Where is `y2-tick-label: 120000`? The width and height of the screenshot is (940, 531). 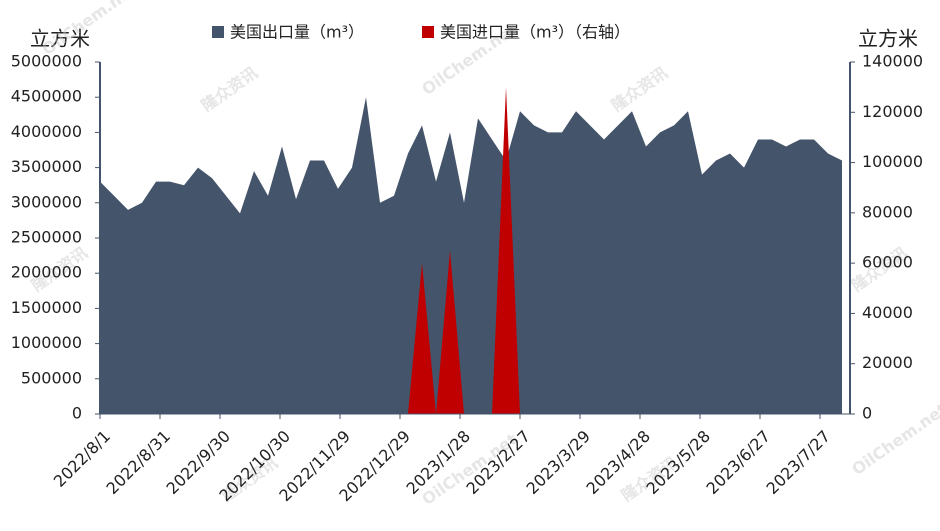 y2-tick-label: 120000 is located at coordinates (892, 111).